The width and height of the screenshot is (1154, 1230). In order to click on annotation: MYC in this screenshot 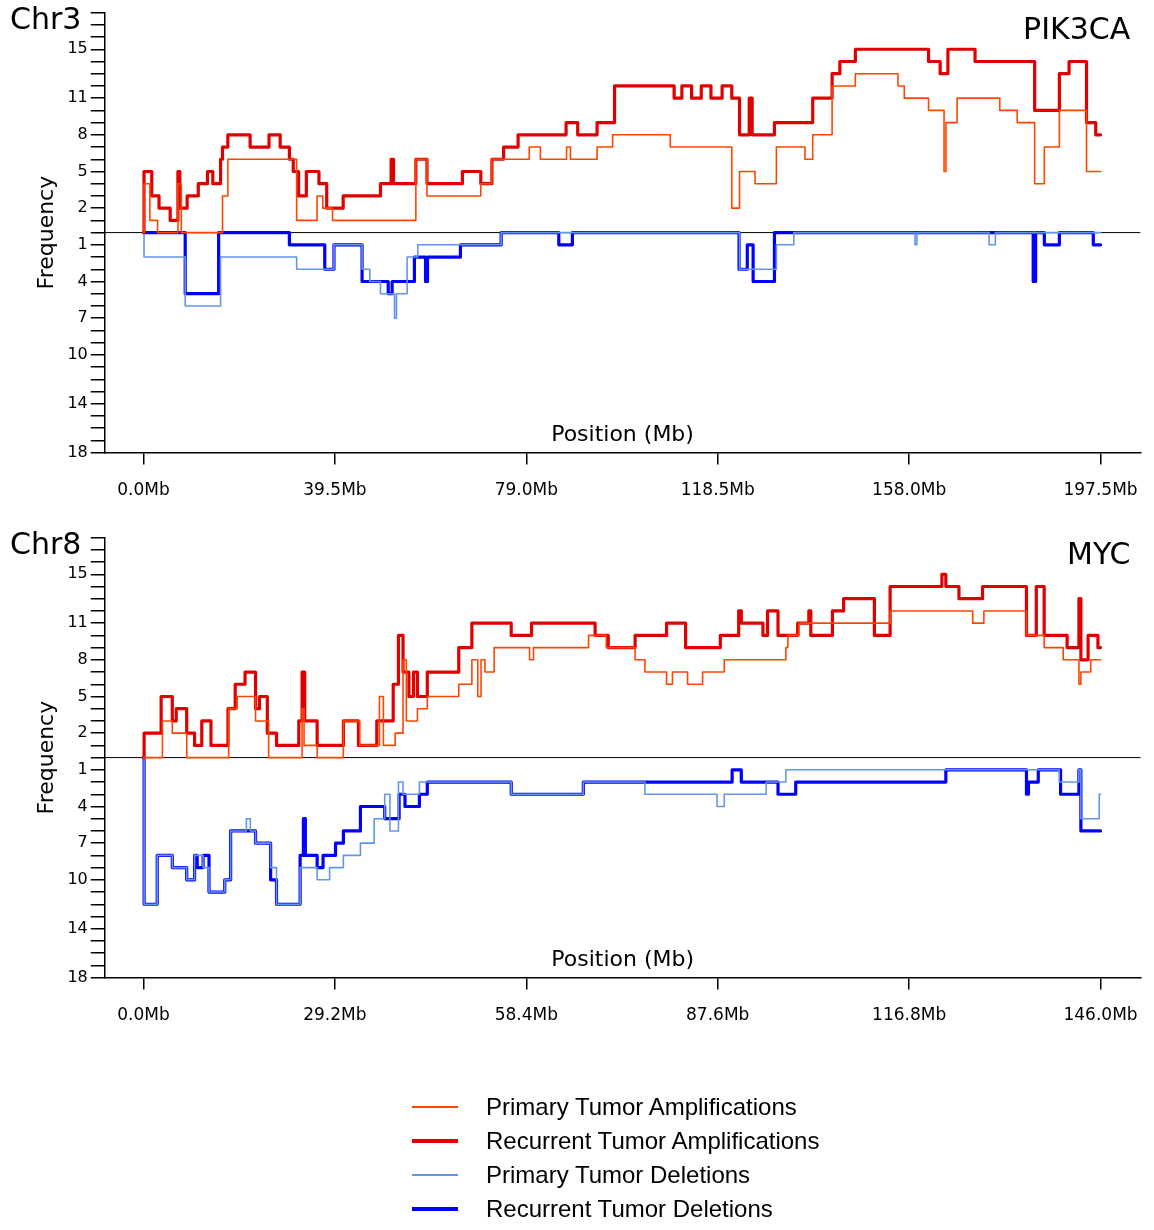, I will do `click(1099, 554)`.